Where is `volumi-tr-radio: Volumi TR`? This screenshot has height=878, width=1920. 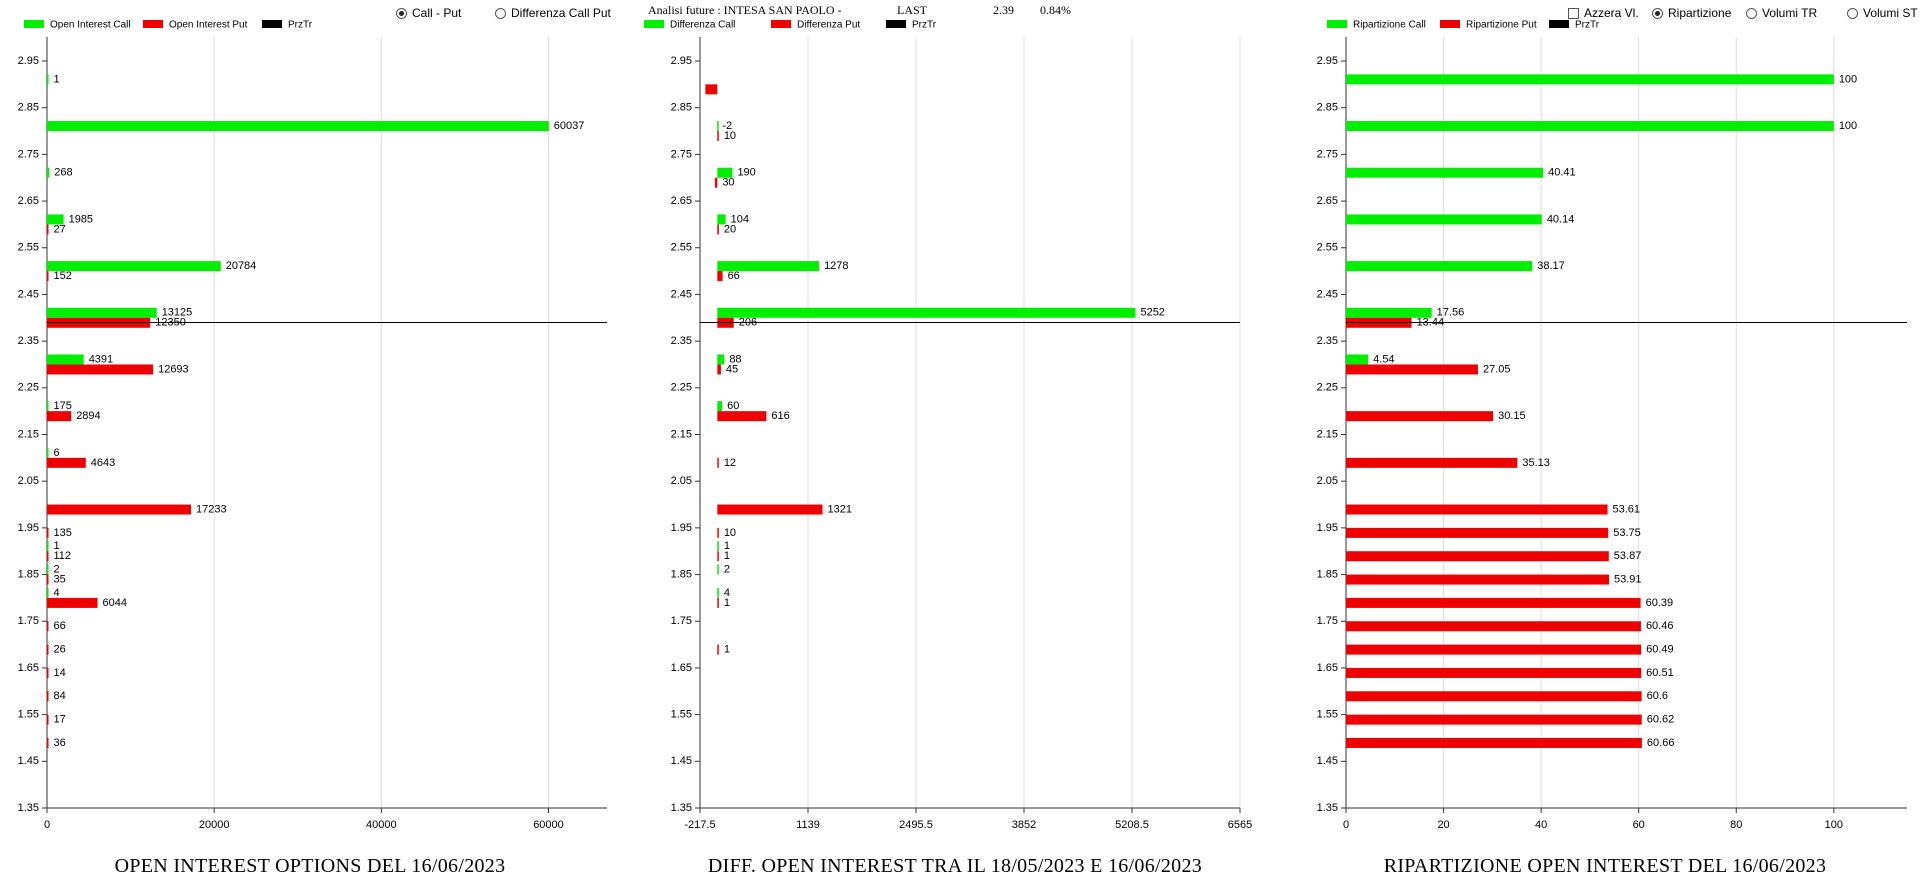 volumi-tr-radio: Volumi TR is located at coordinates (1781, 13).